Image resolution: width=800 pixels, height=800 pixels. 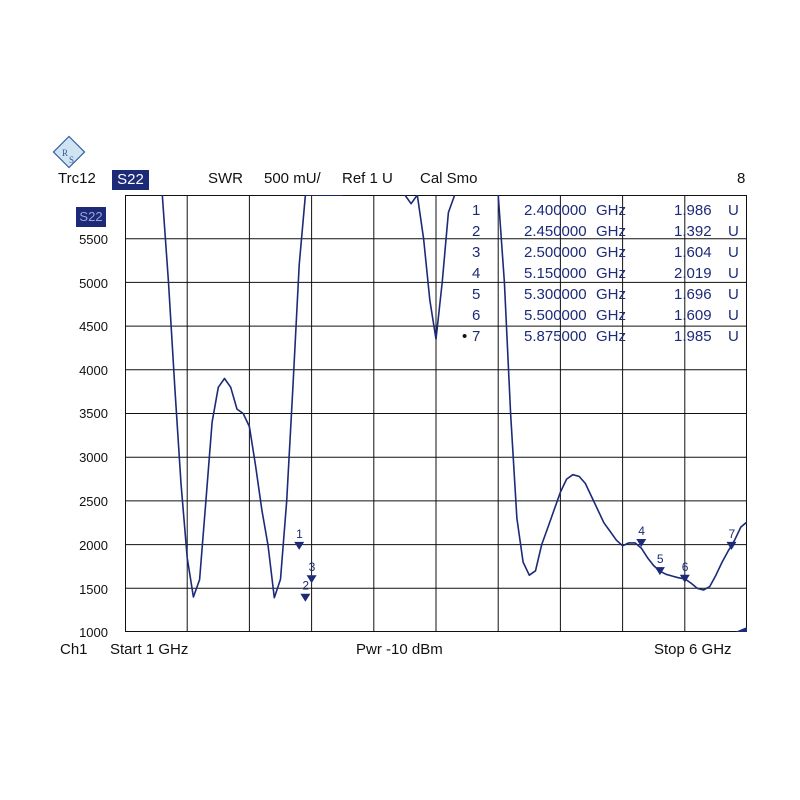 What do you see at coordinates (693, 231) in the screenshot?
I see `marker-value: 1.392` at bounding box center [693, 231].